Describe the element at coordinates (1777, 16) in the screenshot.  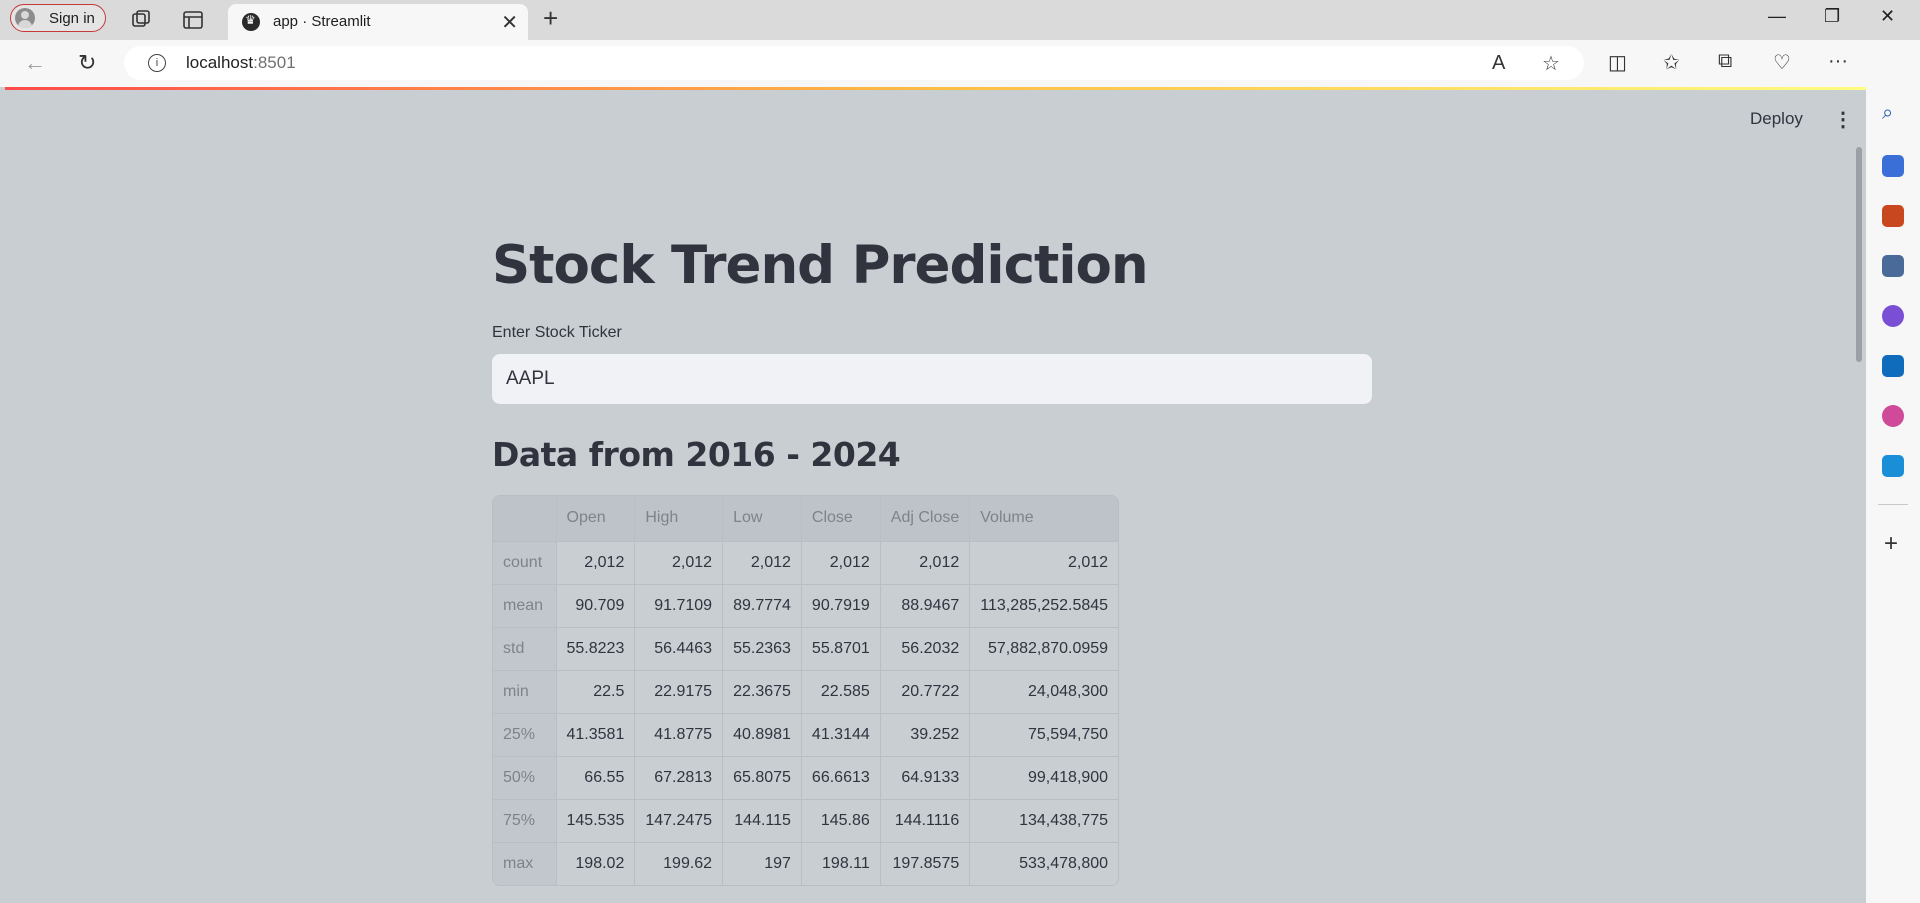
I see `minimize-icon: —` at that location.